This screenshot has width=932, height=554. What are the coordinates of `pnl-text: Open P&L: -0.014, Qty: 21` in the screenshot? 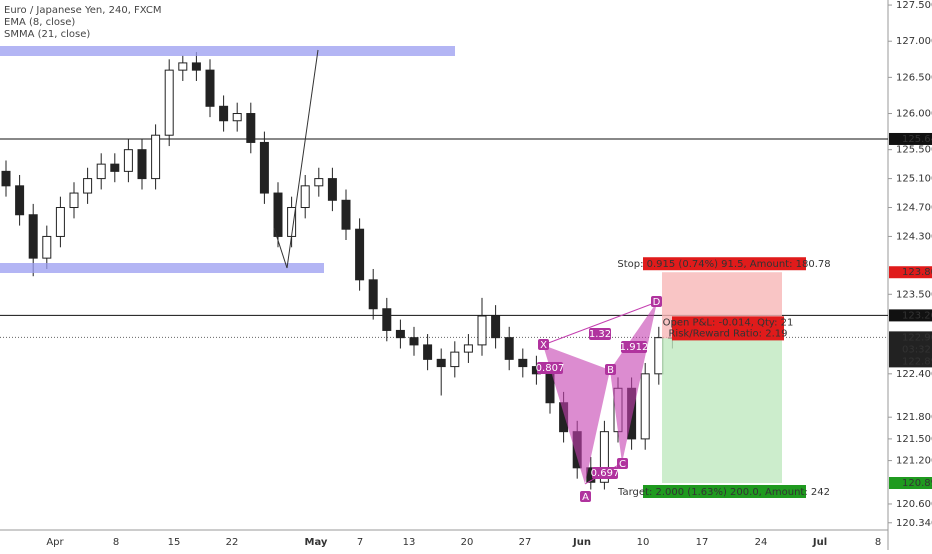 It's located at (728, 322).